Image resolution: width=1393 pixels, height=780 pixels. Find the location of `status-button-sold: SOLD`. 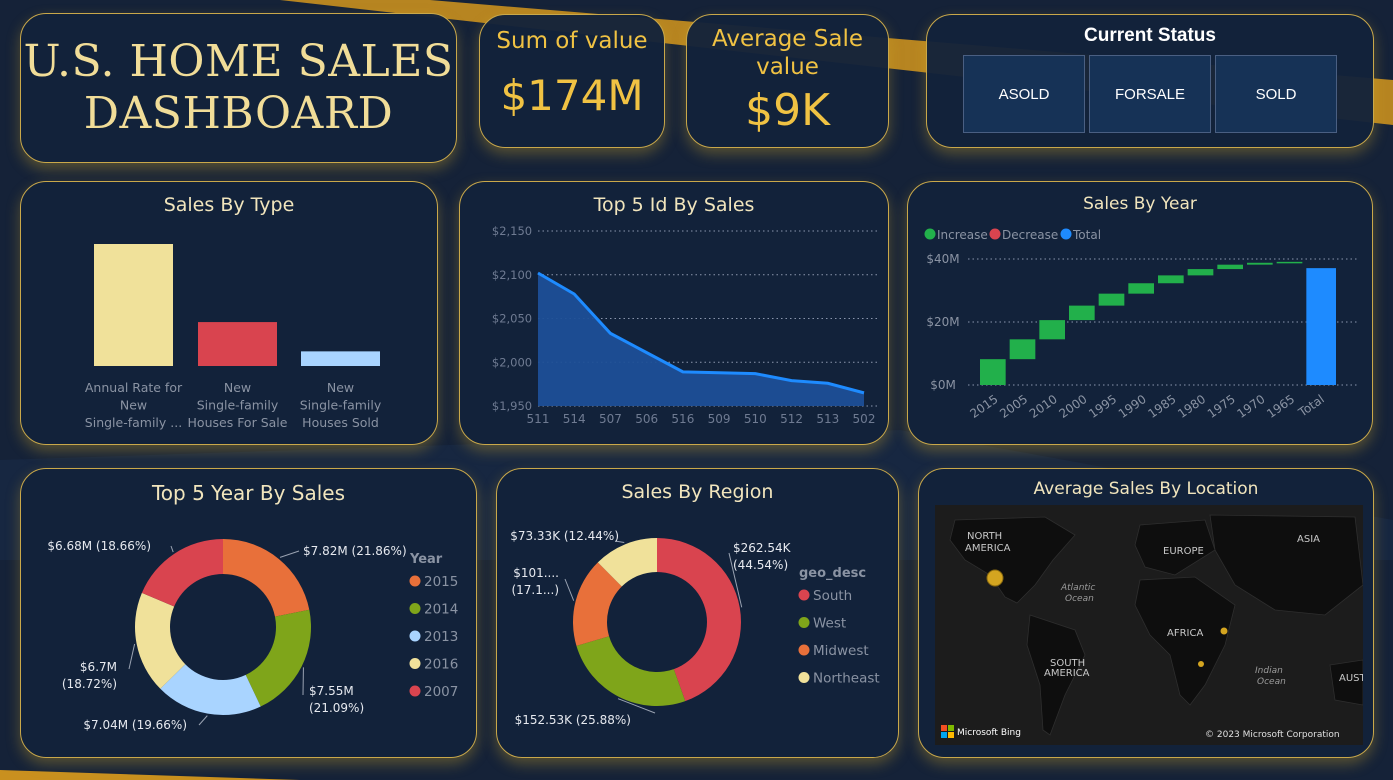

status-button-sold: SOLD is located at coordinates (1276, 94).